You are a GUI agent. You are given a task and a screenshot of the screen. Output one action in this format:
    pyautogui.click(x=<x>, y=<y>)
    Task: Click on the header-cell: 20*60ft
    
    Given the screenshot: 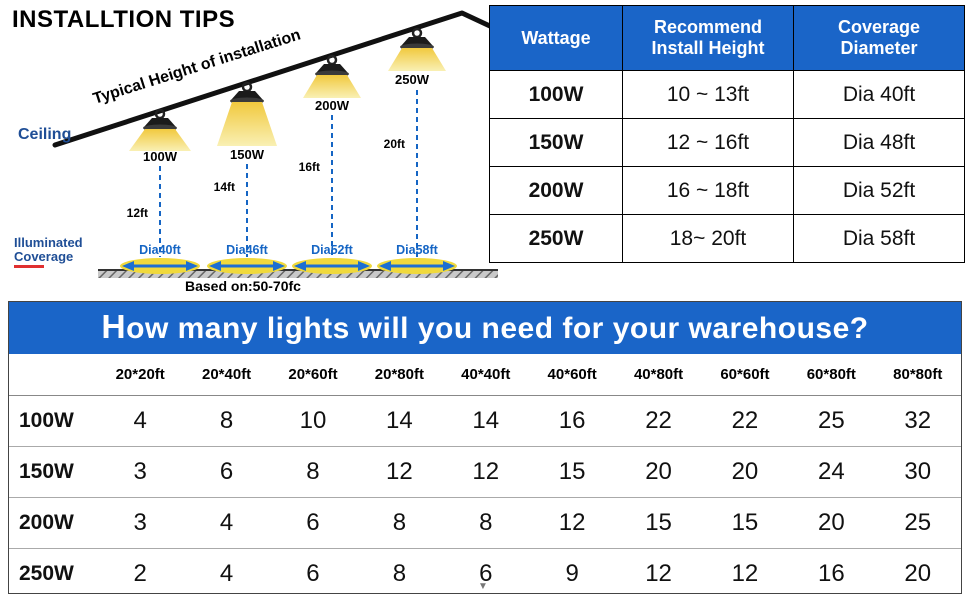 What is the action you would take?
    pyautogui.click(x=313, y=375)
    